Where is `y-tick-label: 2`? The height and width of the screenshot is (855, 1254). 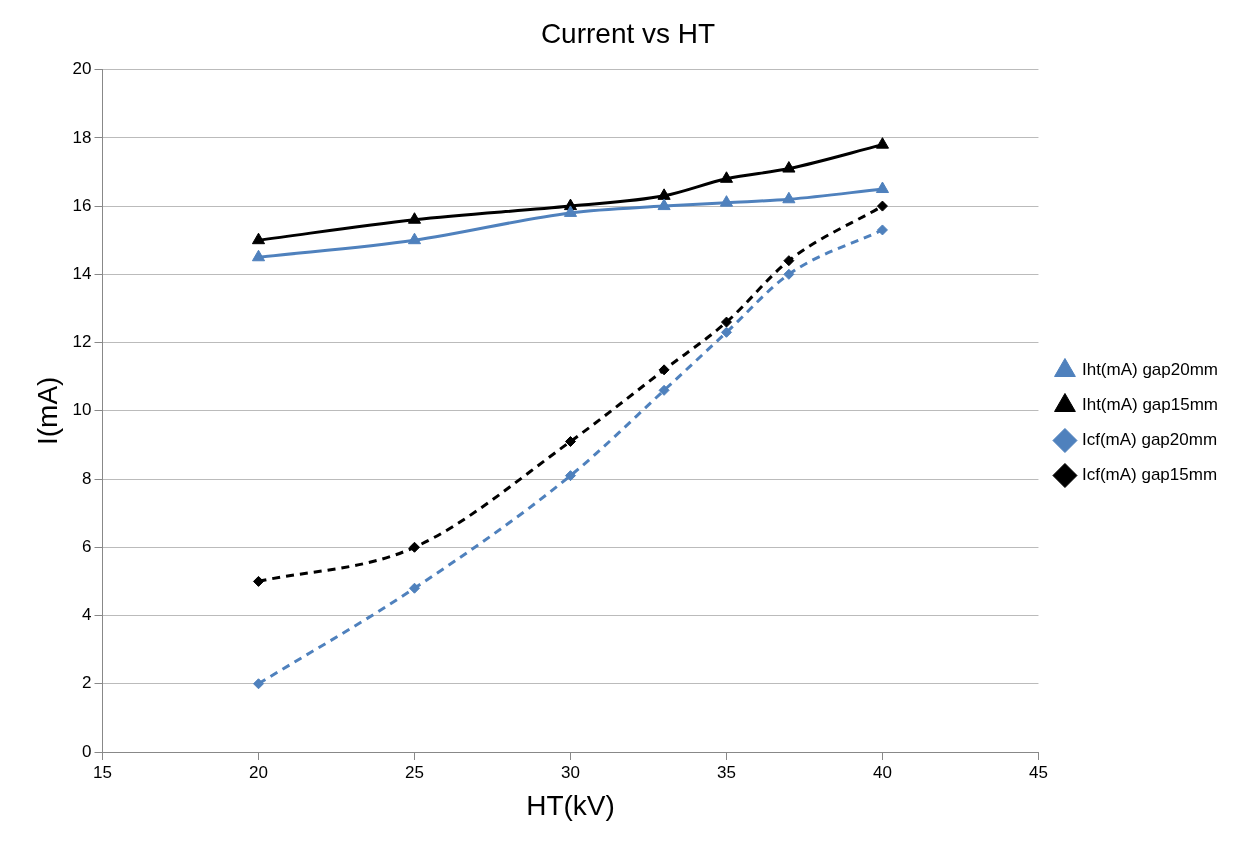 y-tick-label: 2 is located at coordinates (87, 683).